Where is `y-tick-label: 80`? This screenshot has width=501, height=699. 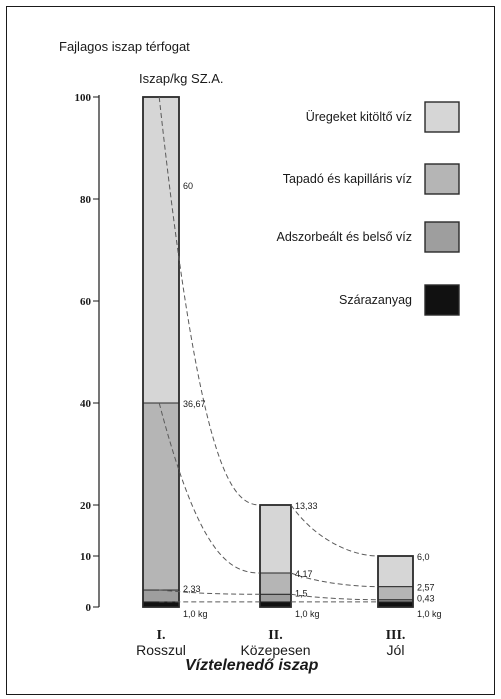 y-tick-label: 80 is located at coordinates (86, 200).